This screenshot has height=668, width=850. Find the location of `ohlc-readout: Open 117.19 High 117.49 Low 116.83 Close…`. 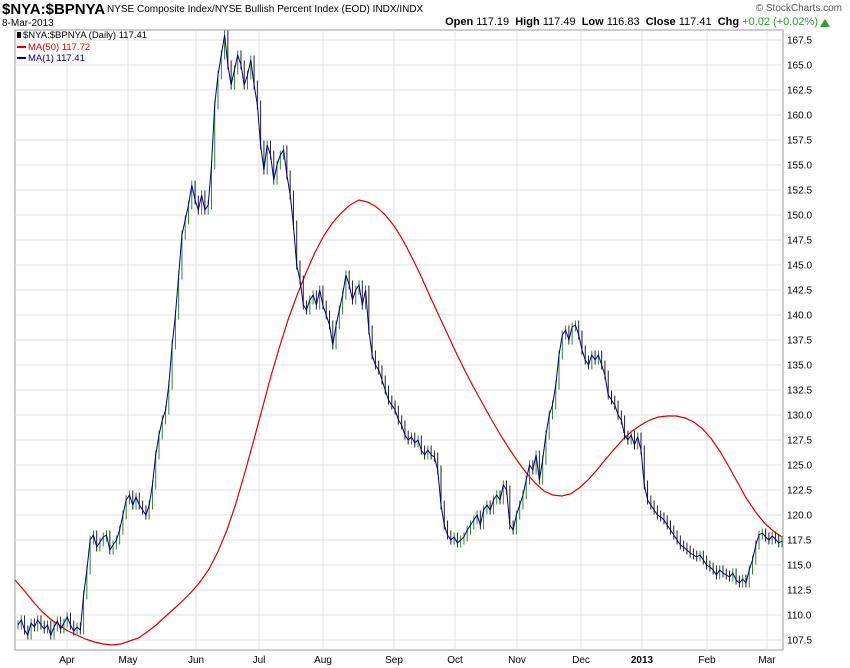

ohlc-readout: Open 117.19 High 117.49 Low 116.83 Close… is located at coordinates (631, 22).